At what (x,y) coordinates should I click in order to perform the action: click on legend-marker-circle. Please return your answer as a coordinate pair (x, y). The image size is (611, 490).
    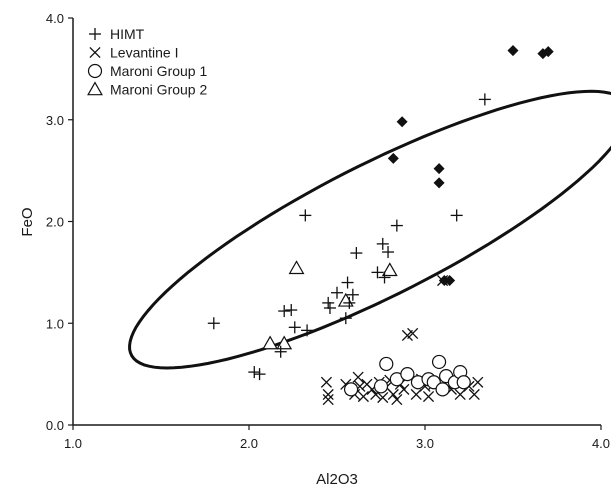
    Looking at the image, I should click on (95, 71).